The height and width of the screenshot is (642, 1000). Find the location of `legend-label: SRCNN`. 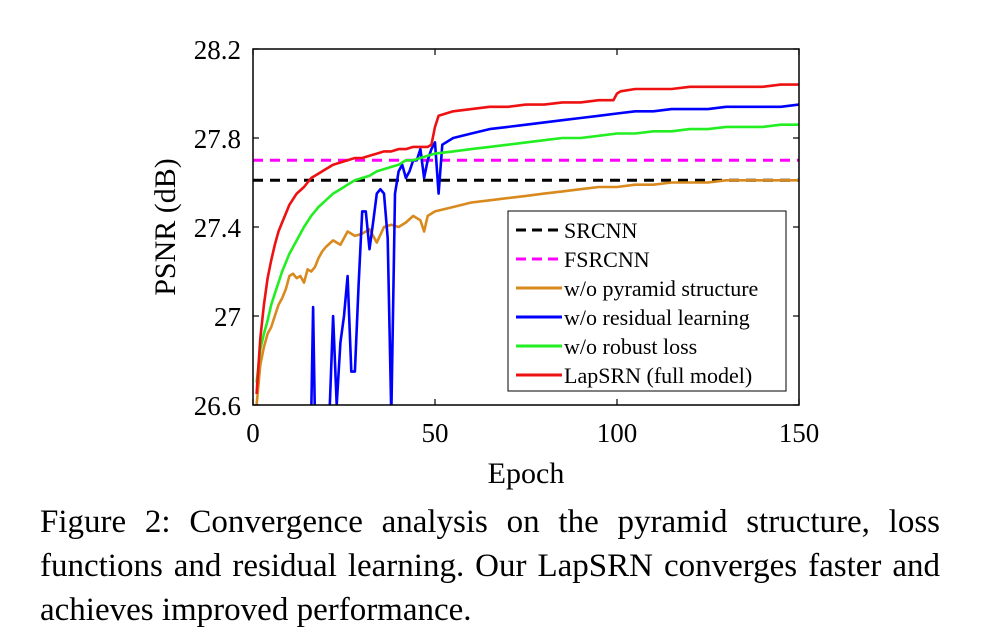

legend-label: SRCNN is located at coordinates (600, 230).